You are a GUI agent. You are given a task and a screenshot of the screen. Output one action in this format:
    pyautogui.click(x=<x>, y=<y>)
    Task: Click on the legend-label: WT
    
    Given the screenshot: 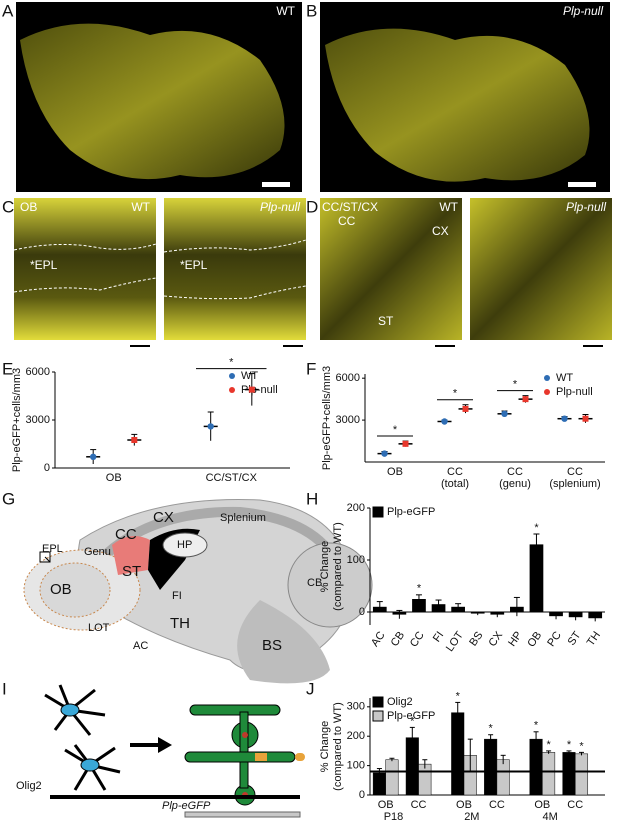 What is the action you would take?
    pyautogui.click(x=564, y=378)
    